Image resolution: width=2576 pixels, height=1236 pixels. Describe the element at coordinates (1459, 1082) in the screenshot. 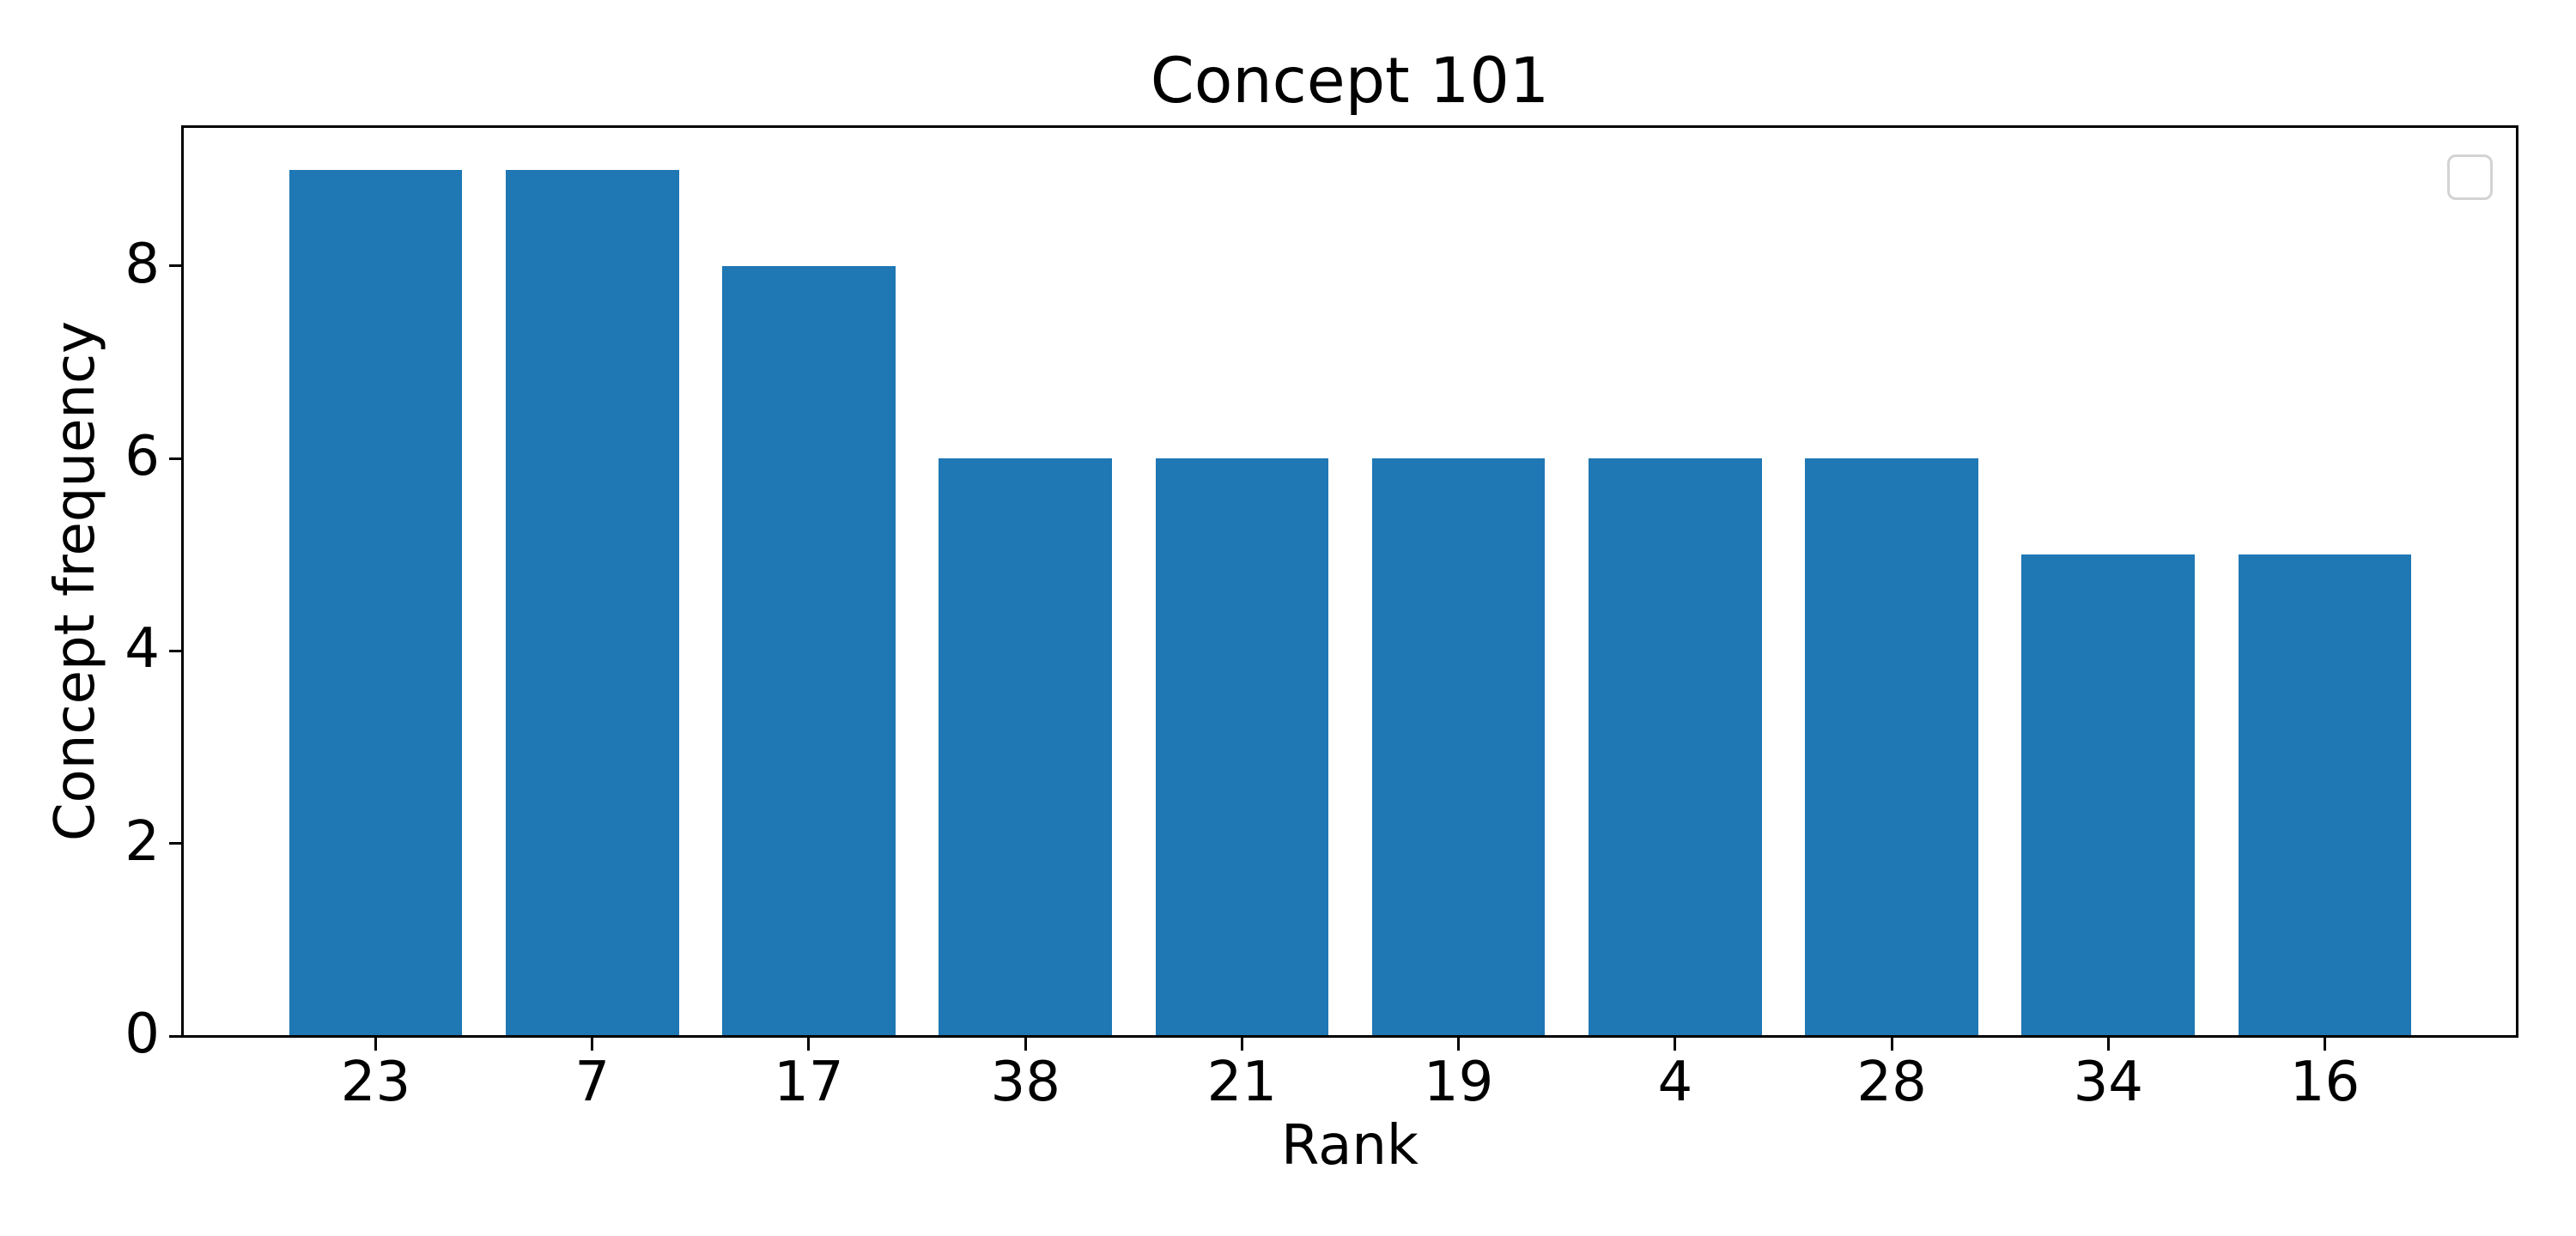

I see `x-tick-label: 19` at that location.